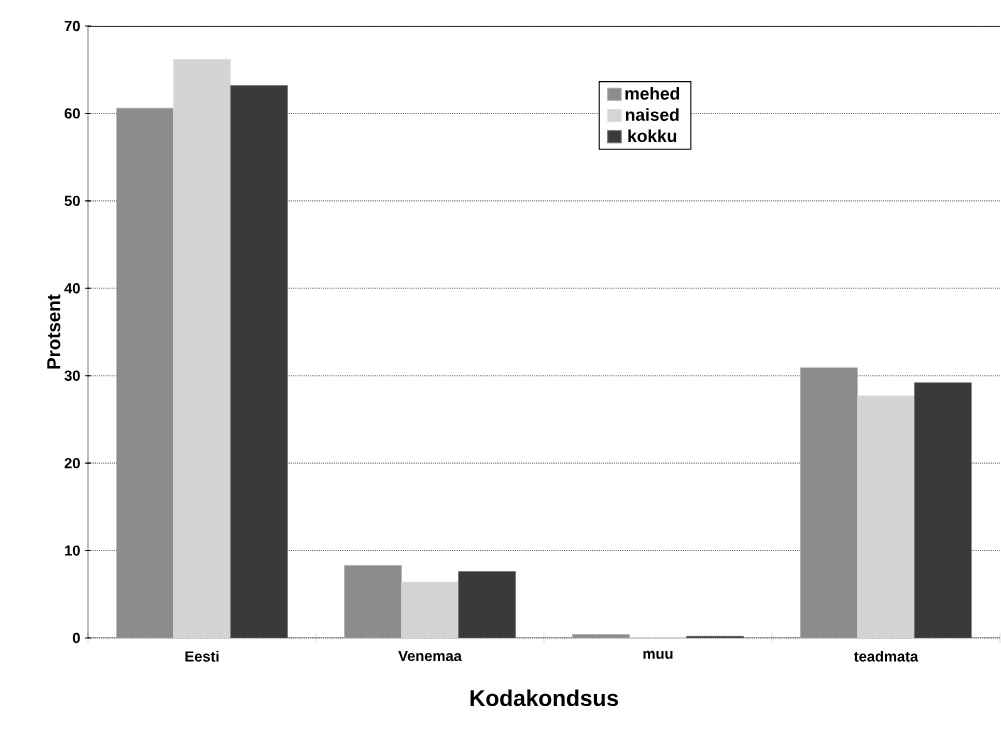  Describe the element at coordinates (652, 93) in the screenshot. I see `legend-label: mehed` at that location.